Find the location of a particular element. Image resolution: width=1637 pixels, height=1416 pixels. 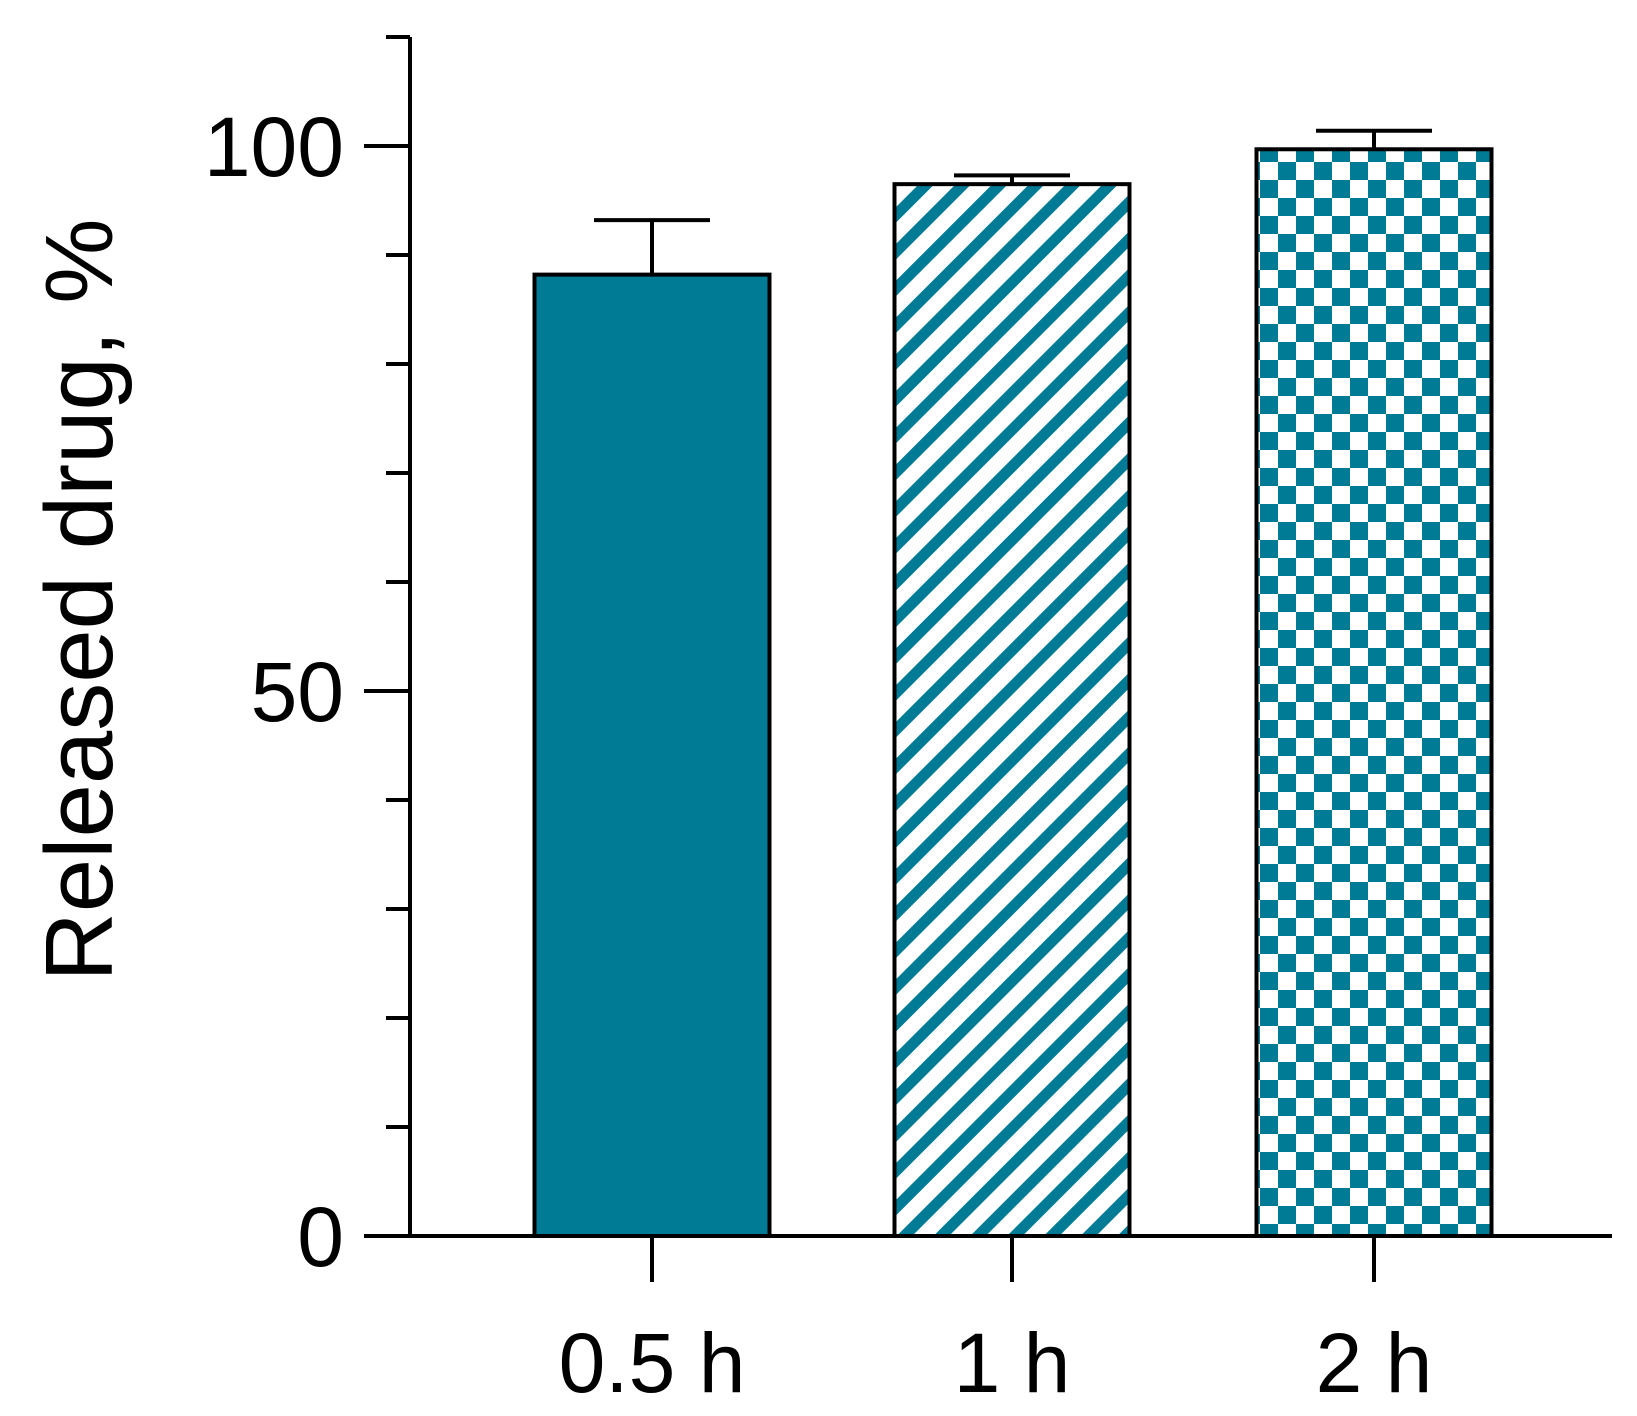

error-bars is located at coordinates (1013, 201).